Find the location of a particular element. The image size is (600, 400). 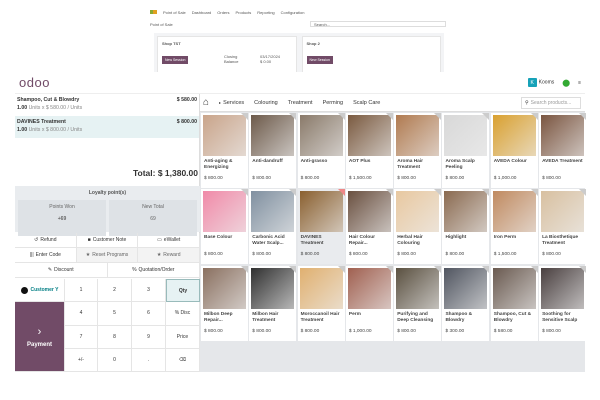

product-card: La Biosthetique Treatment $ 800.00 is located at coordinates (563, 227).